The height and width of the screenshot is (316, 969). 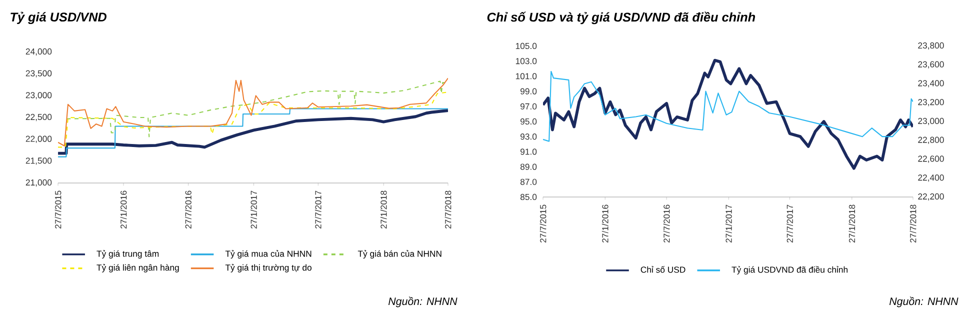 What do you see at coordinates (931, 197) in the screenshot?
I see `y2-tick-label: 22,200` at bounding box center [931, 197].